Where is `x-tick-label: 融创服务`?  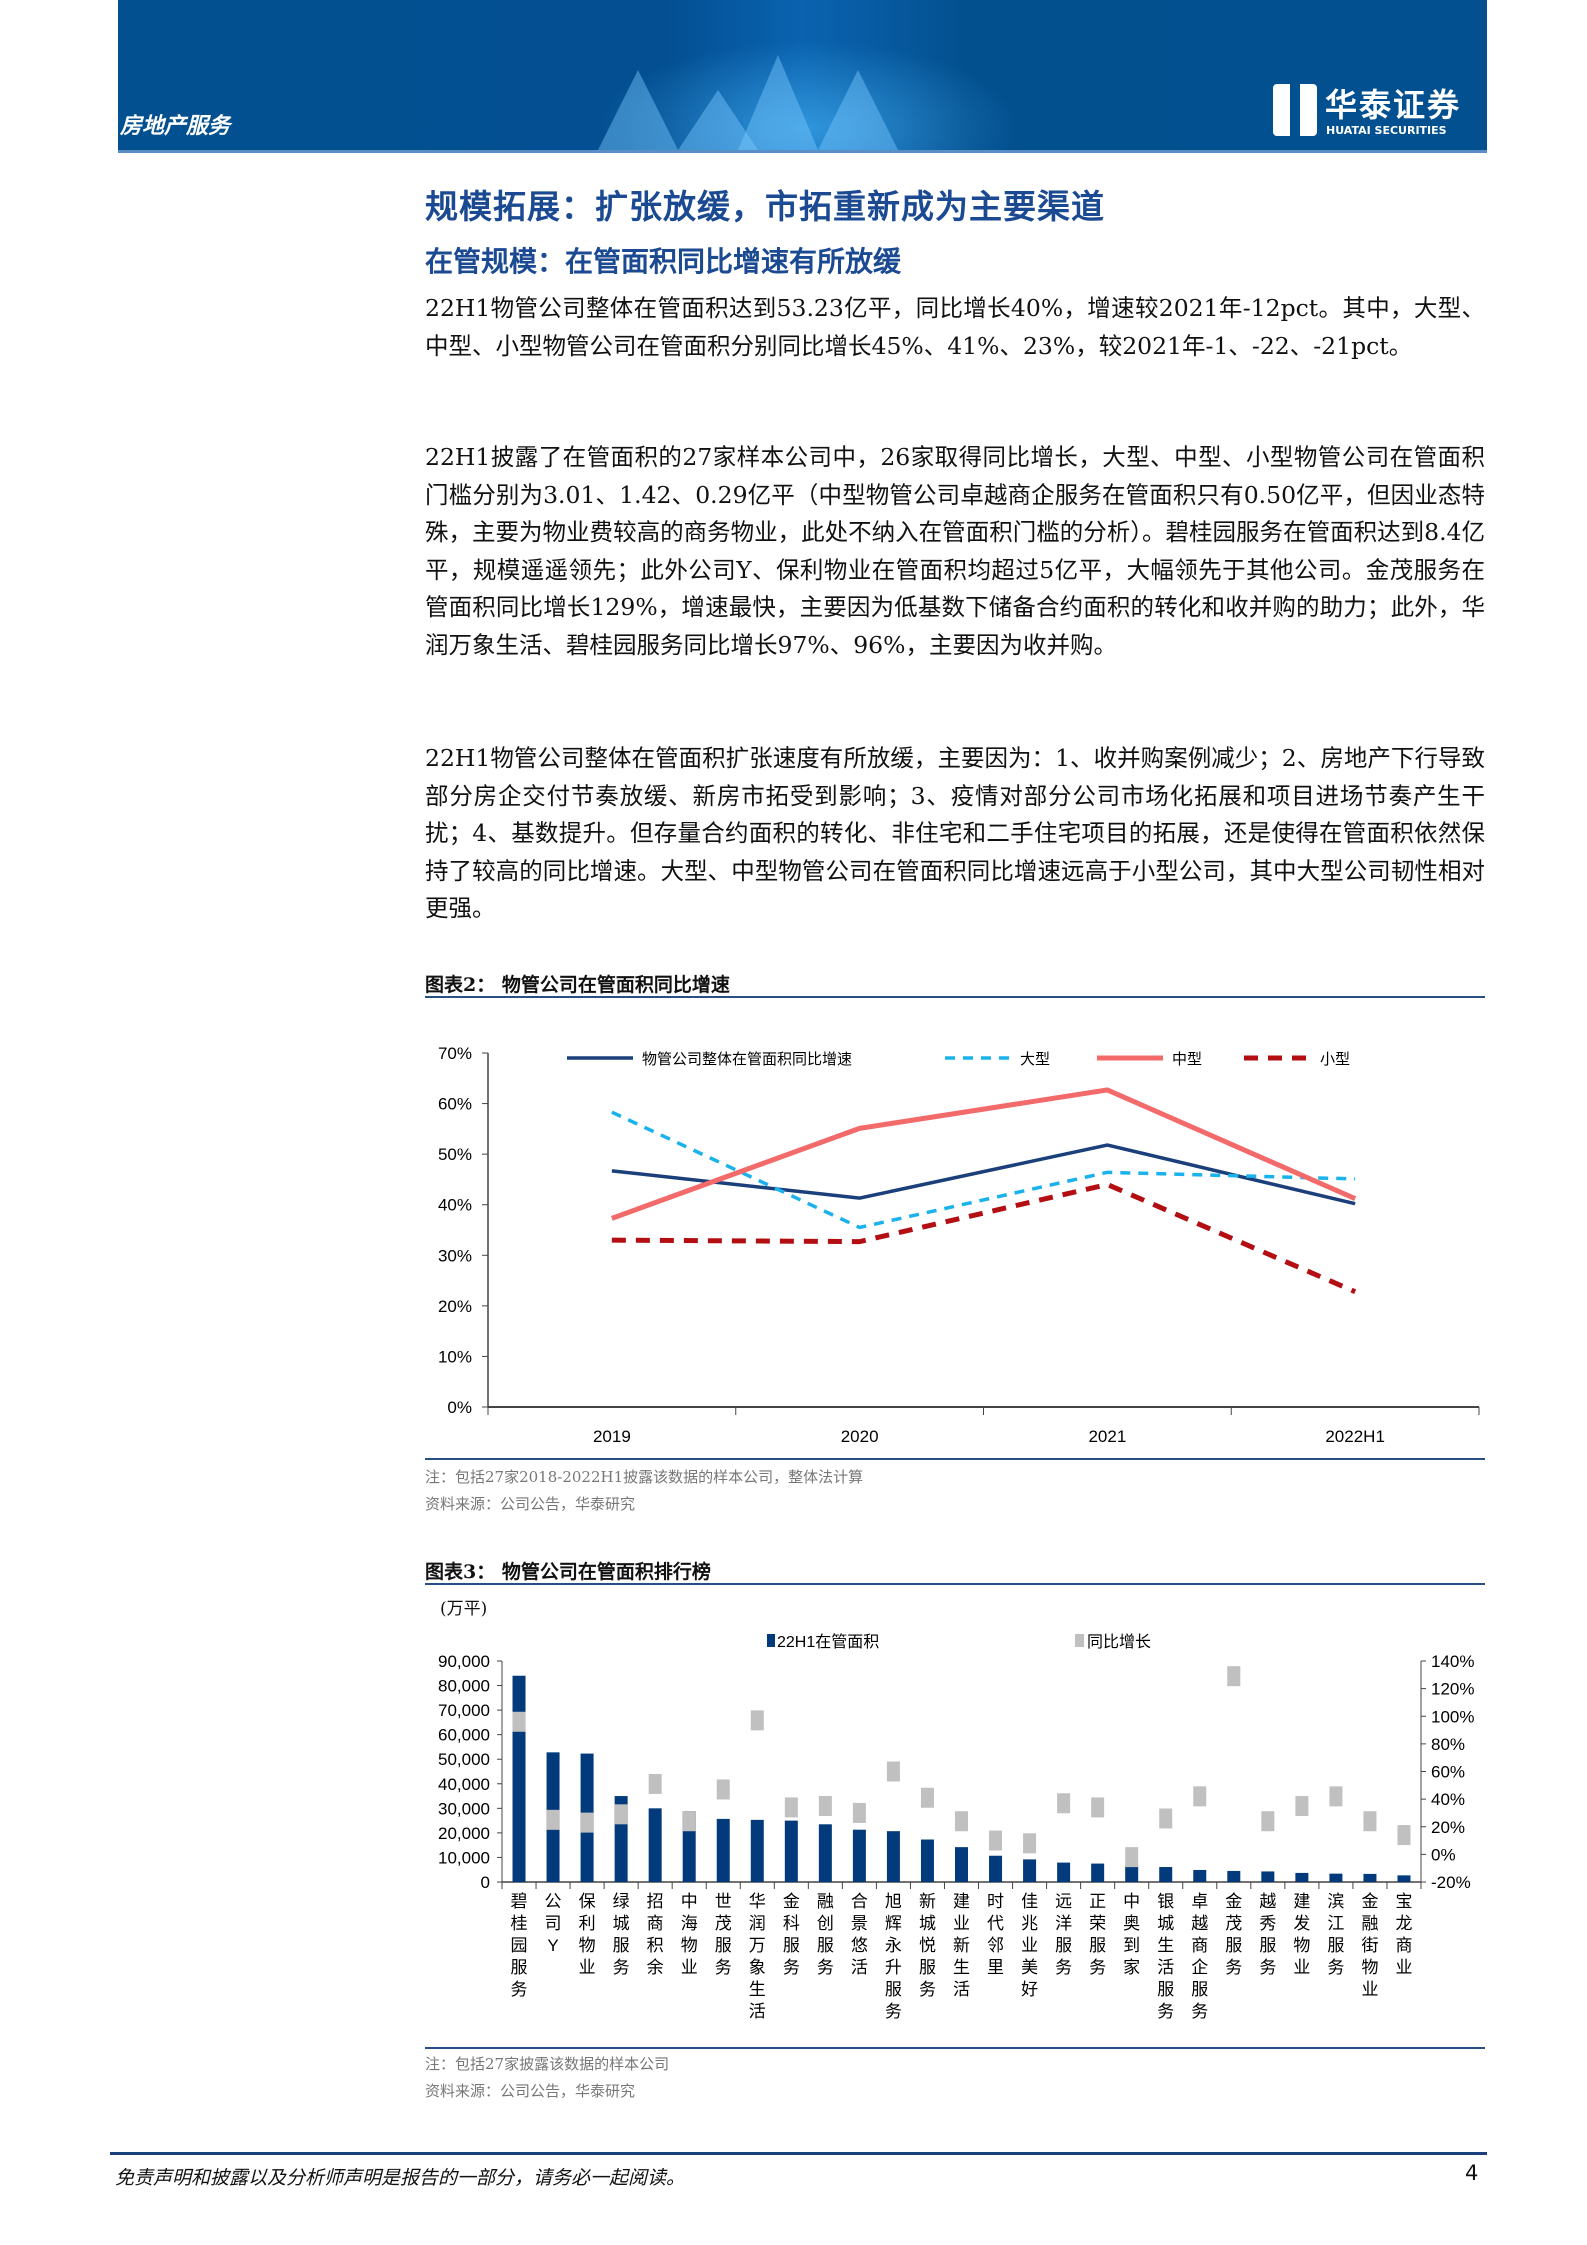
x-tick-label: 融创服务 is located at coordinates (825, 1934).